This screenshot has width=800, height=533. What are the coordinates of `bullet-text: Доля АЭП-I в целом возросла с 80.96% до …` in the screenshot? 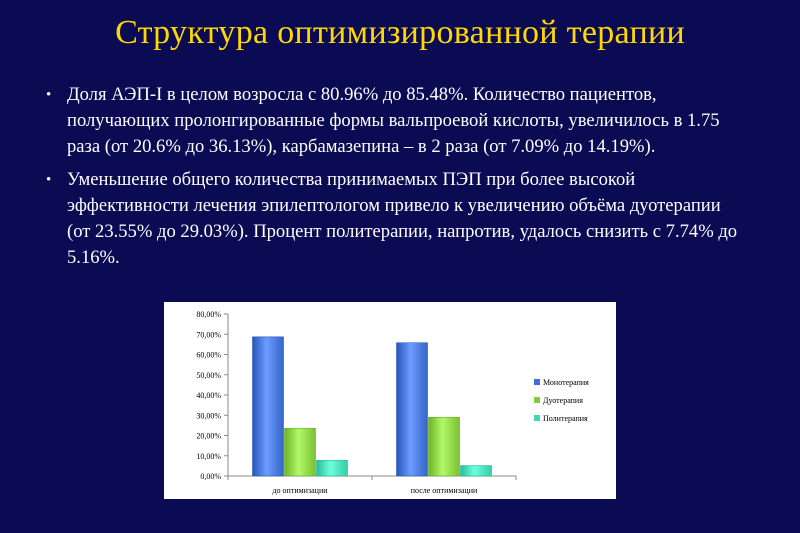 It's located at (393, 120).